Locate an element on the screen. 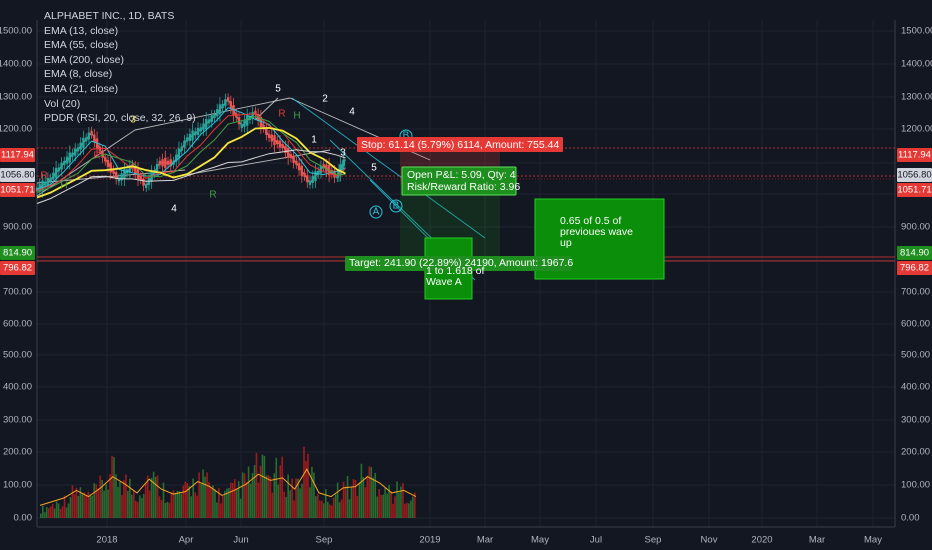 This screenshot has height=550, width=932. y-tick-label-right: 900.00 is located at coordinates (915, 227).